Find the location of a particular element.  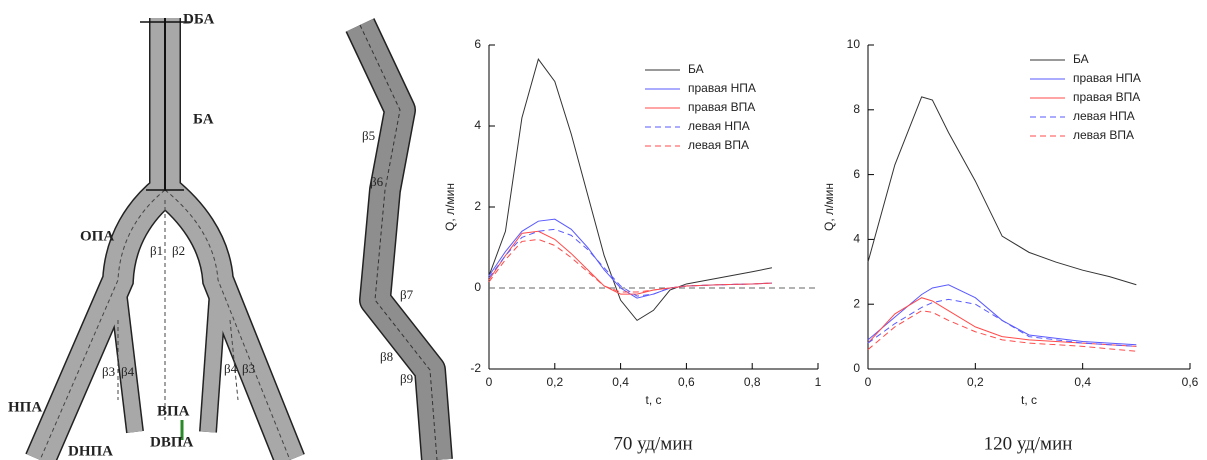

diagram-label: ВПА is located at coordinates (173, 411).